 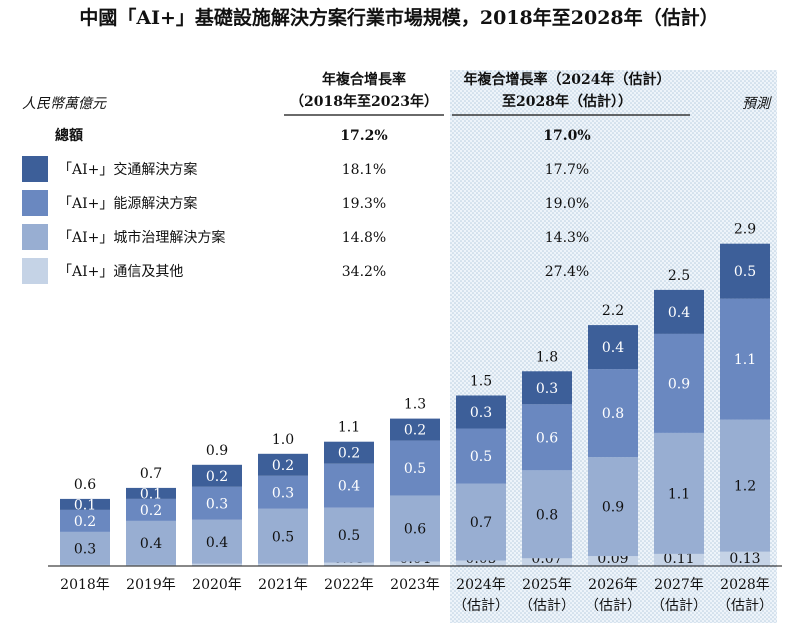 What do you see at coordinates (85, 585) in the screenshot?
I see `x-tick-label: 2018年` at bounding box center [85, 585].